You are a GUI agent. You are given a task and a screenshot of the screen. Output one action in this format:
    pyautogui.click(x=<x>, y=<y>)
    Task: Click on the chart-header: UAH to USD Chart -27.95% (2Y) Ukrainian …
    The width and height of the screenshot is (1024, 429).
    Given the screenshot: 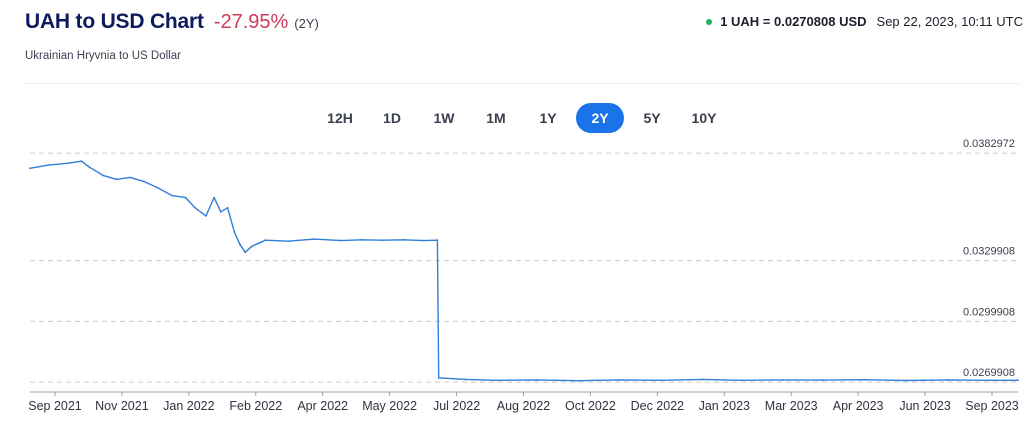 What is the action you would take?
    pyautogui.click(x=524, y=40)
    